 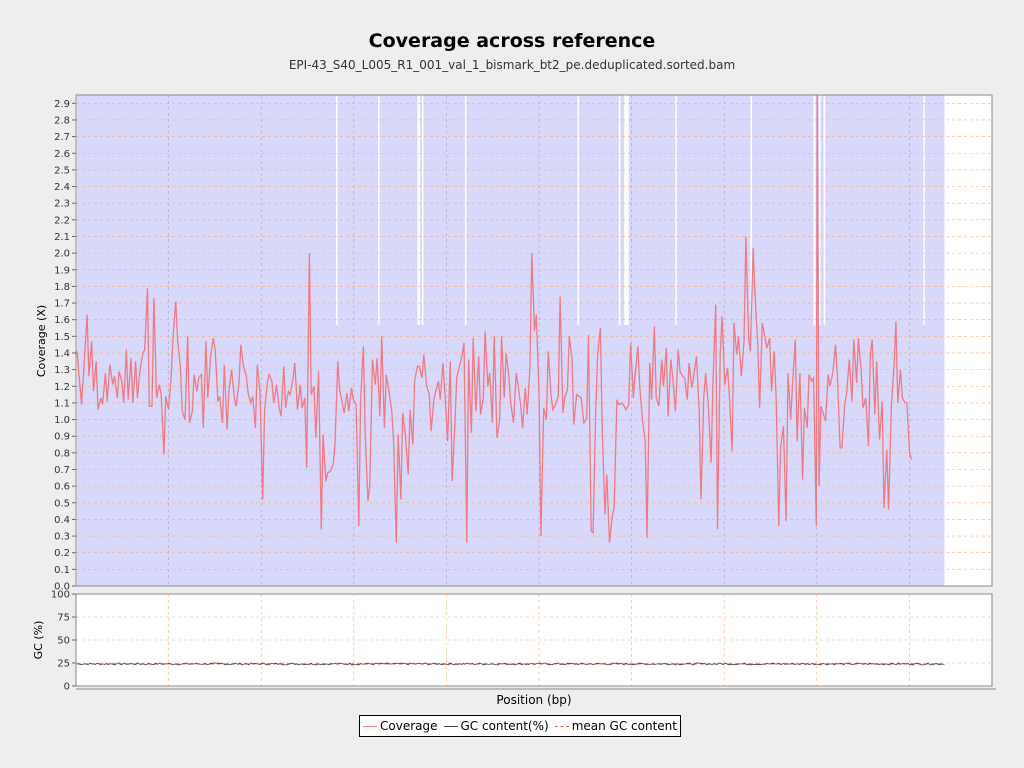 I want to click on coverage-y-tick-label: 0.9, so click(x=62, y=437).